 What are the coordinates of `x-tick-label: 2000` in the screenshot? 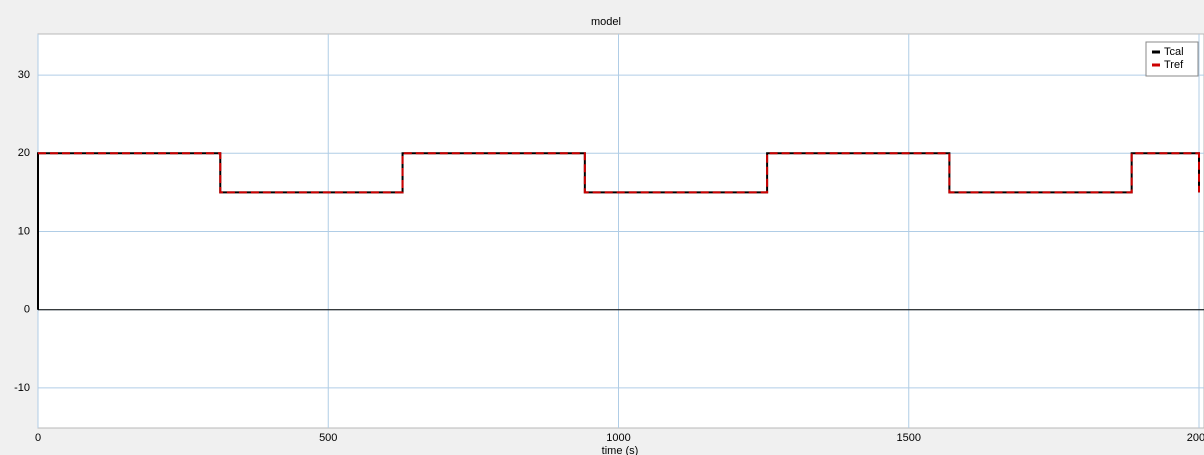 It's located at (1195, 438).